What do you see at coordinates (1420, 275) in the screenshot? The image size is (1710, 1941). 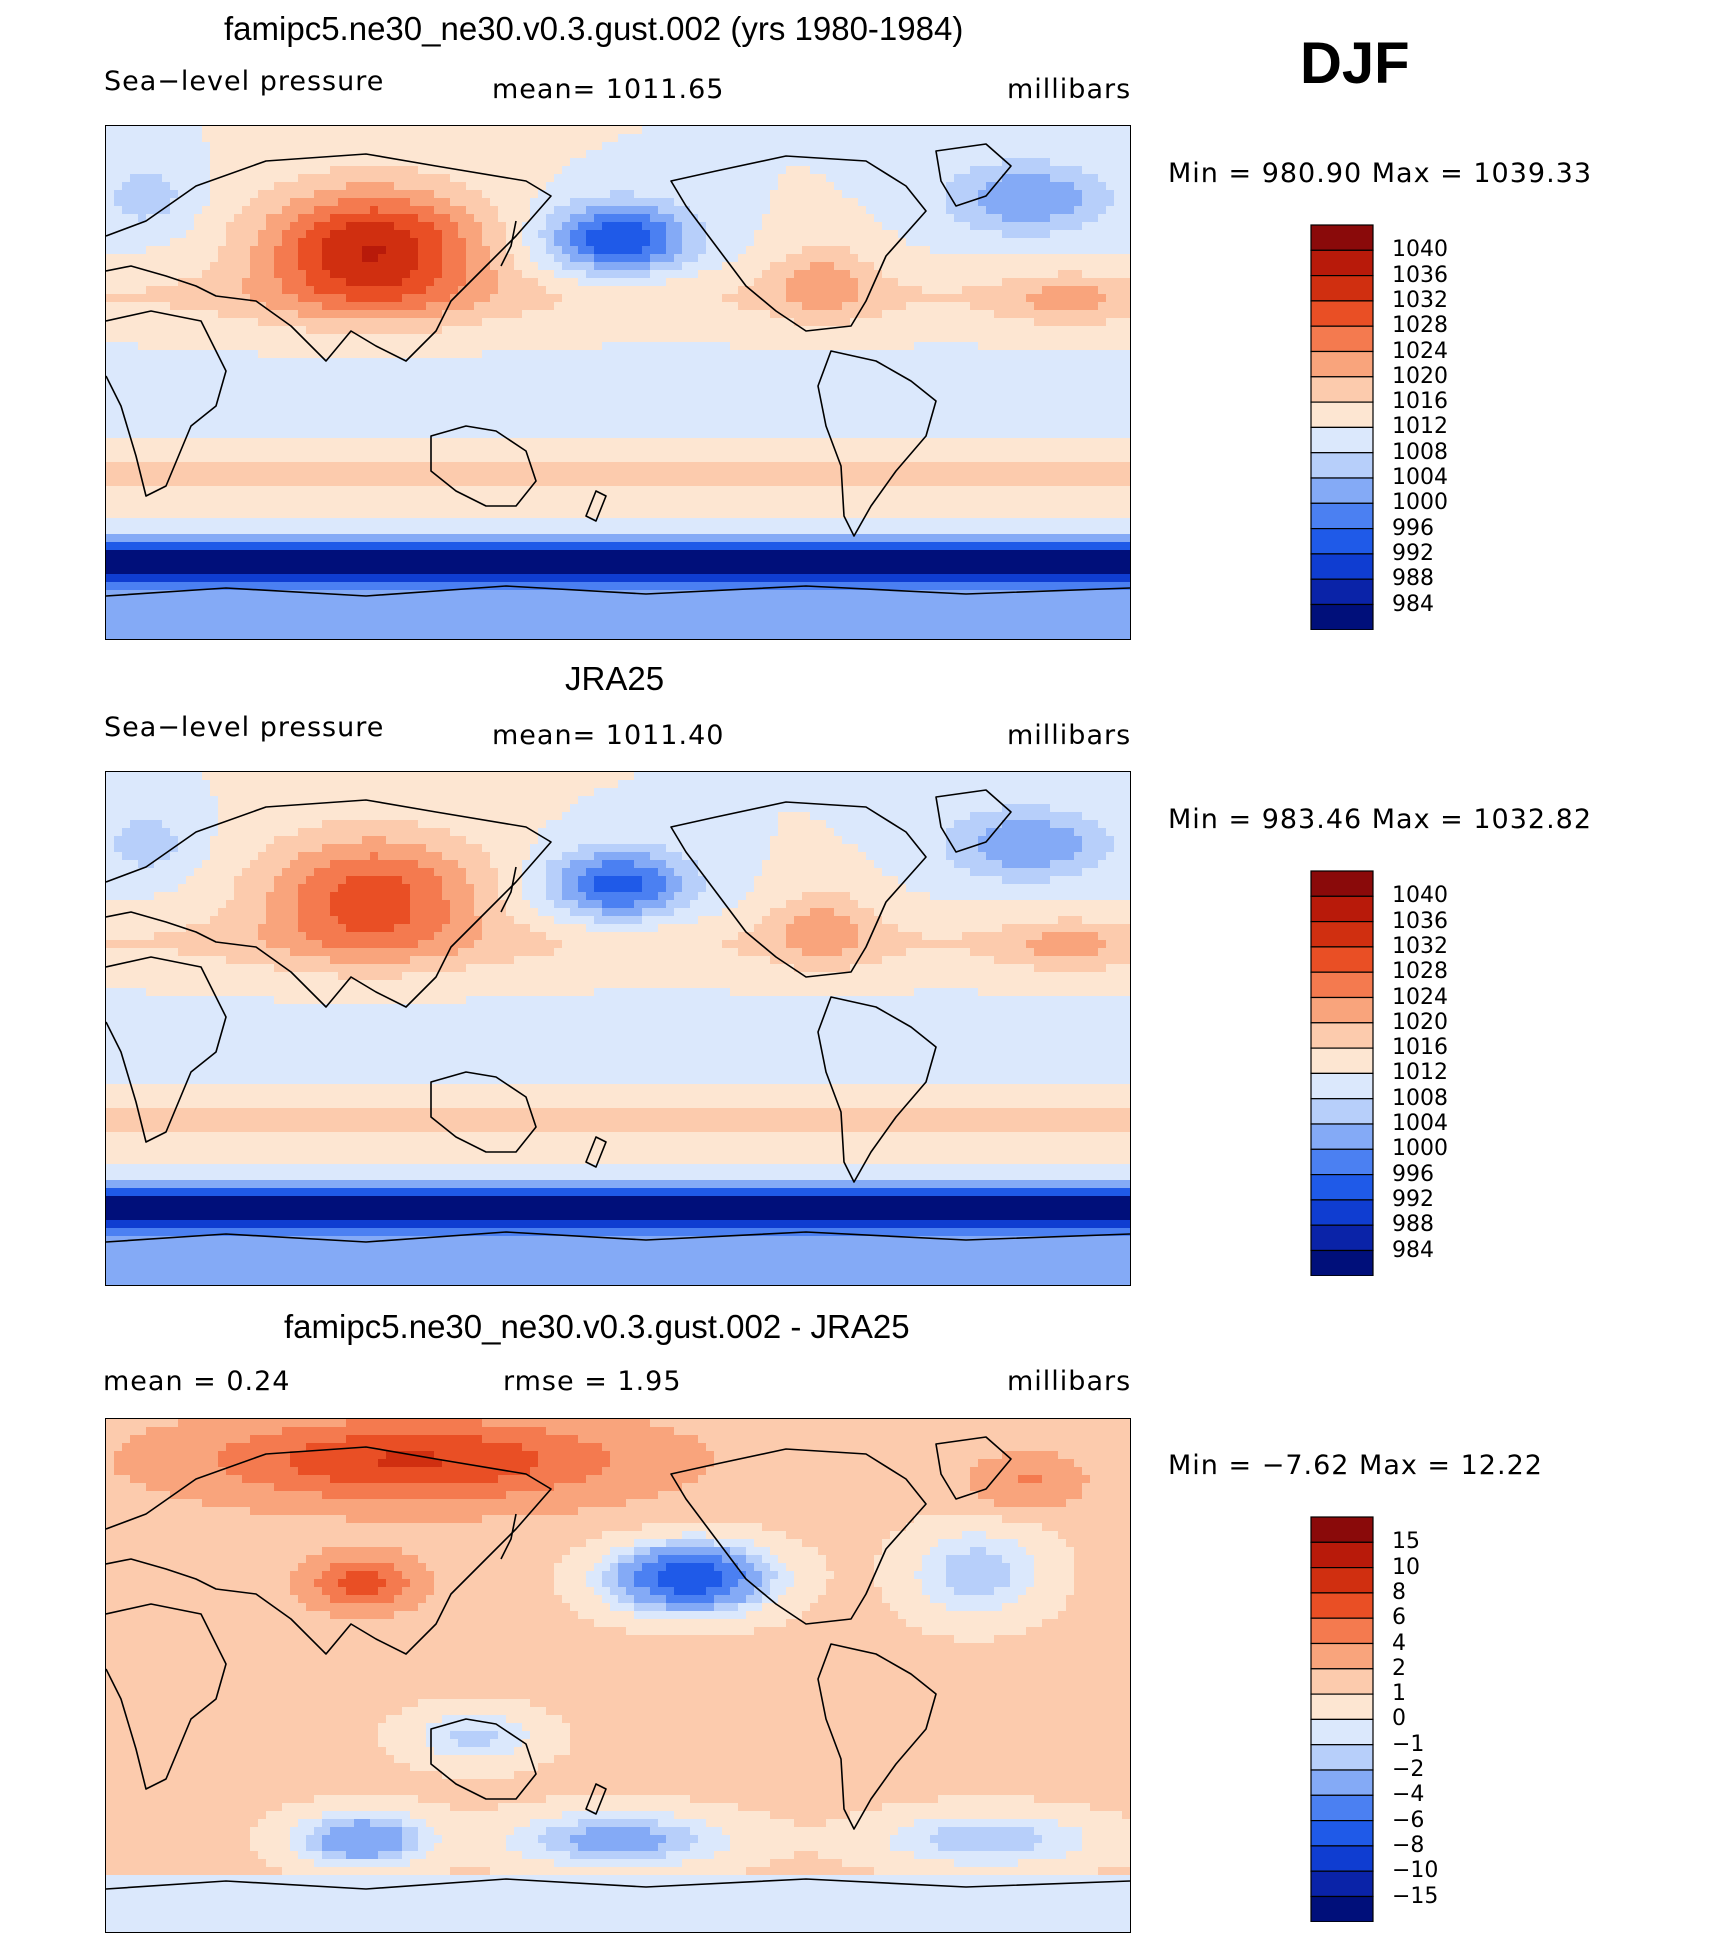 I see `colorbar-tick-label: 1036` at bounding box center [1420, 275].